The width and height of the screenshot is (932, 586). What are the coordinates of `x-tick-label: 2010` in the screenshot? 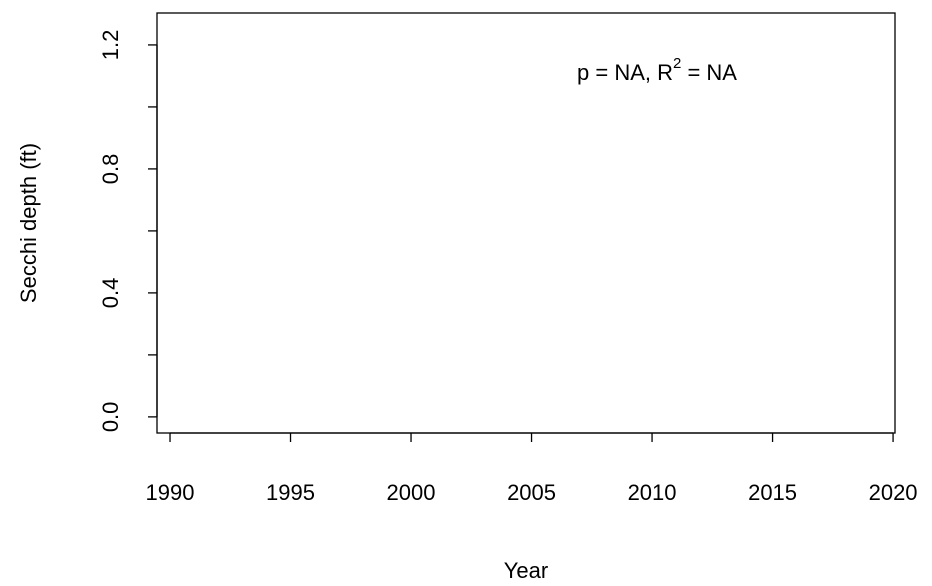 It's located at (652, 492).